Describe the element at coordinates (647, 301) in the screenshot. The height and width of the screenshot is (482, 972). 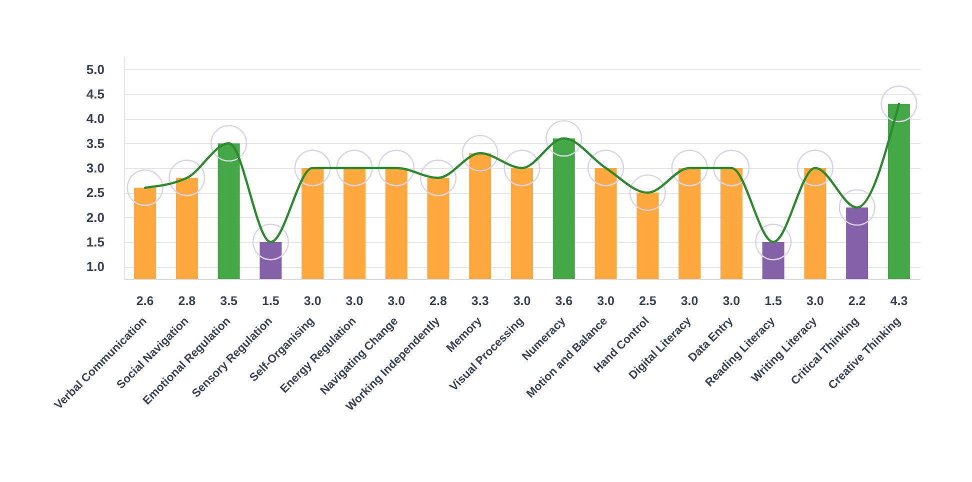
I see `data-label: 2.5` at that location.